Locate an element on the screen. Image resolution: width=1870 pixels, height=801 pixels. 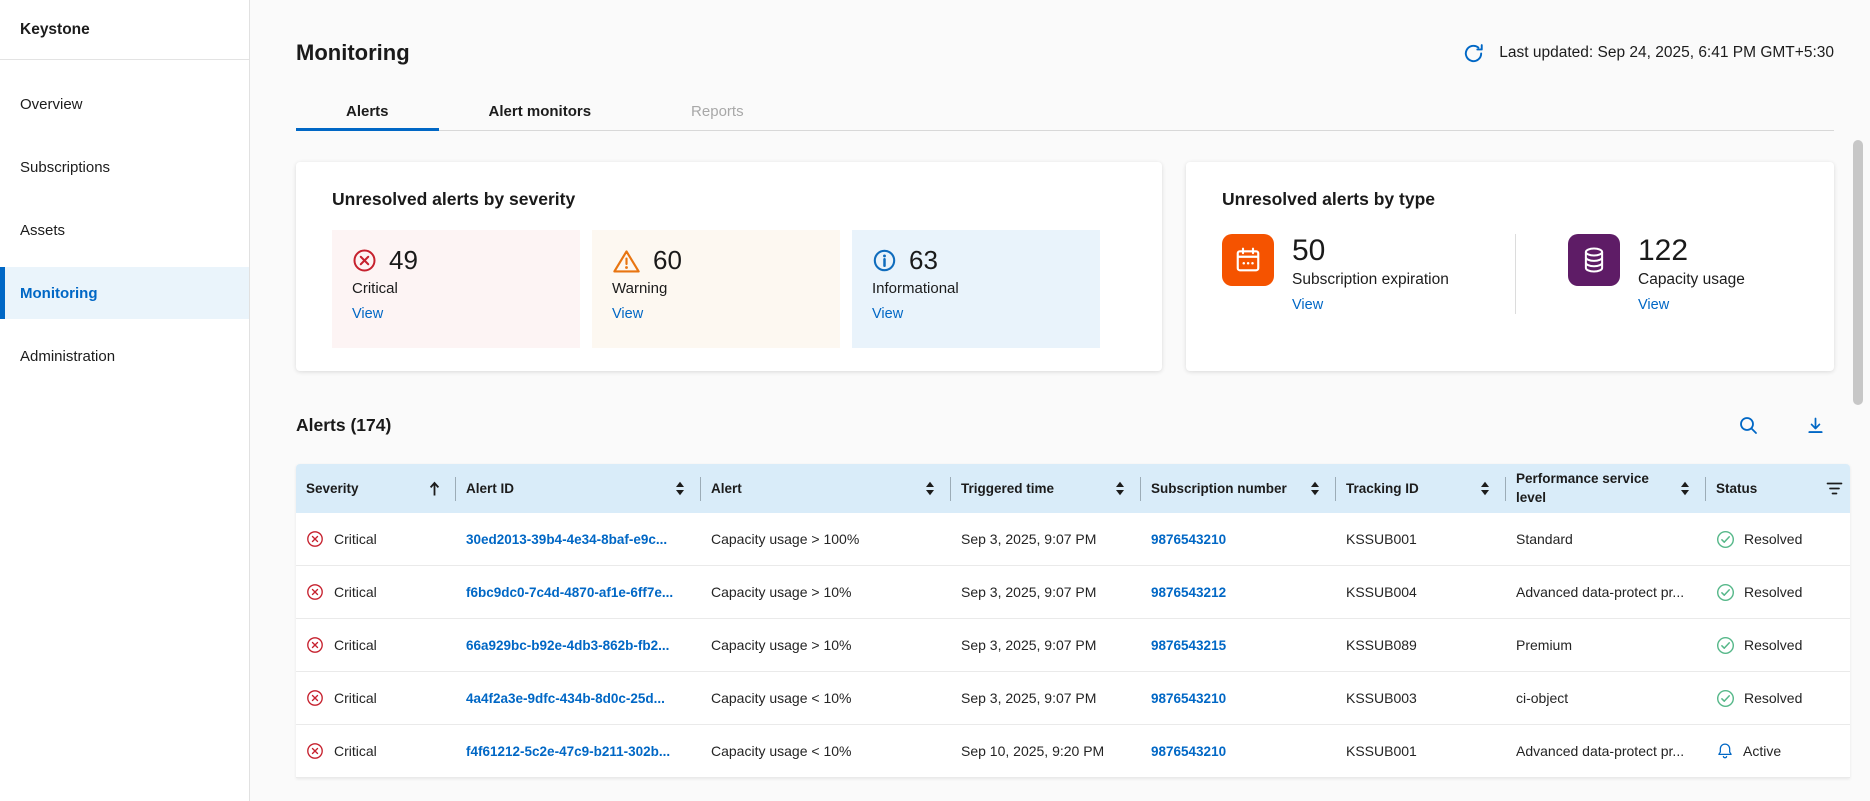
active-bell-icon is located at coordinates (1725, 751).